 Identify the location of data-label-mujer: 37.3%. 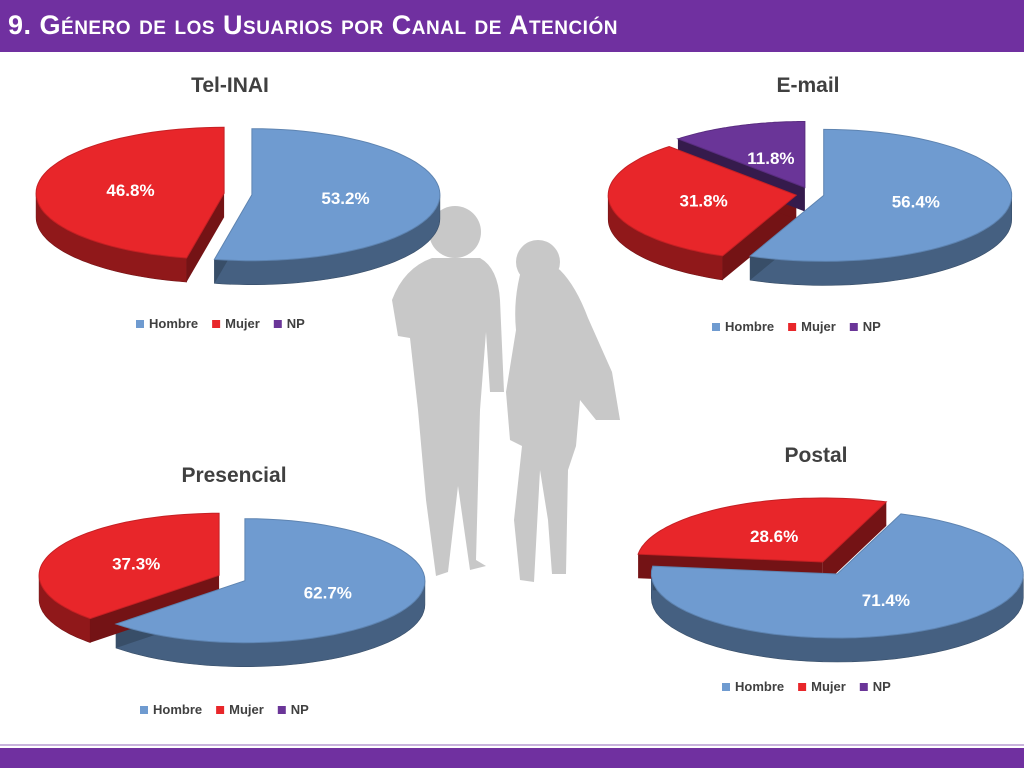
(136, 564).